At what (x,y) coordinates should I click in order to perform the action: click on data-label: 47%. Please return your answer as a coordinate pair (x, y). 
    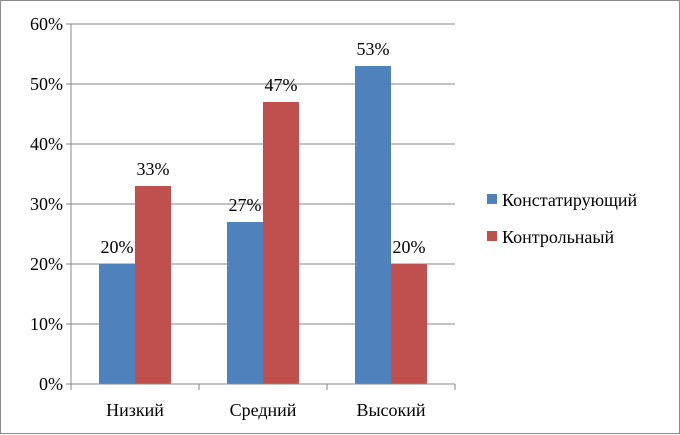
    Looking at the image, I should click on (281, 85).